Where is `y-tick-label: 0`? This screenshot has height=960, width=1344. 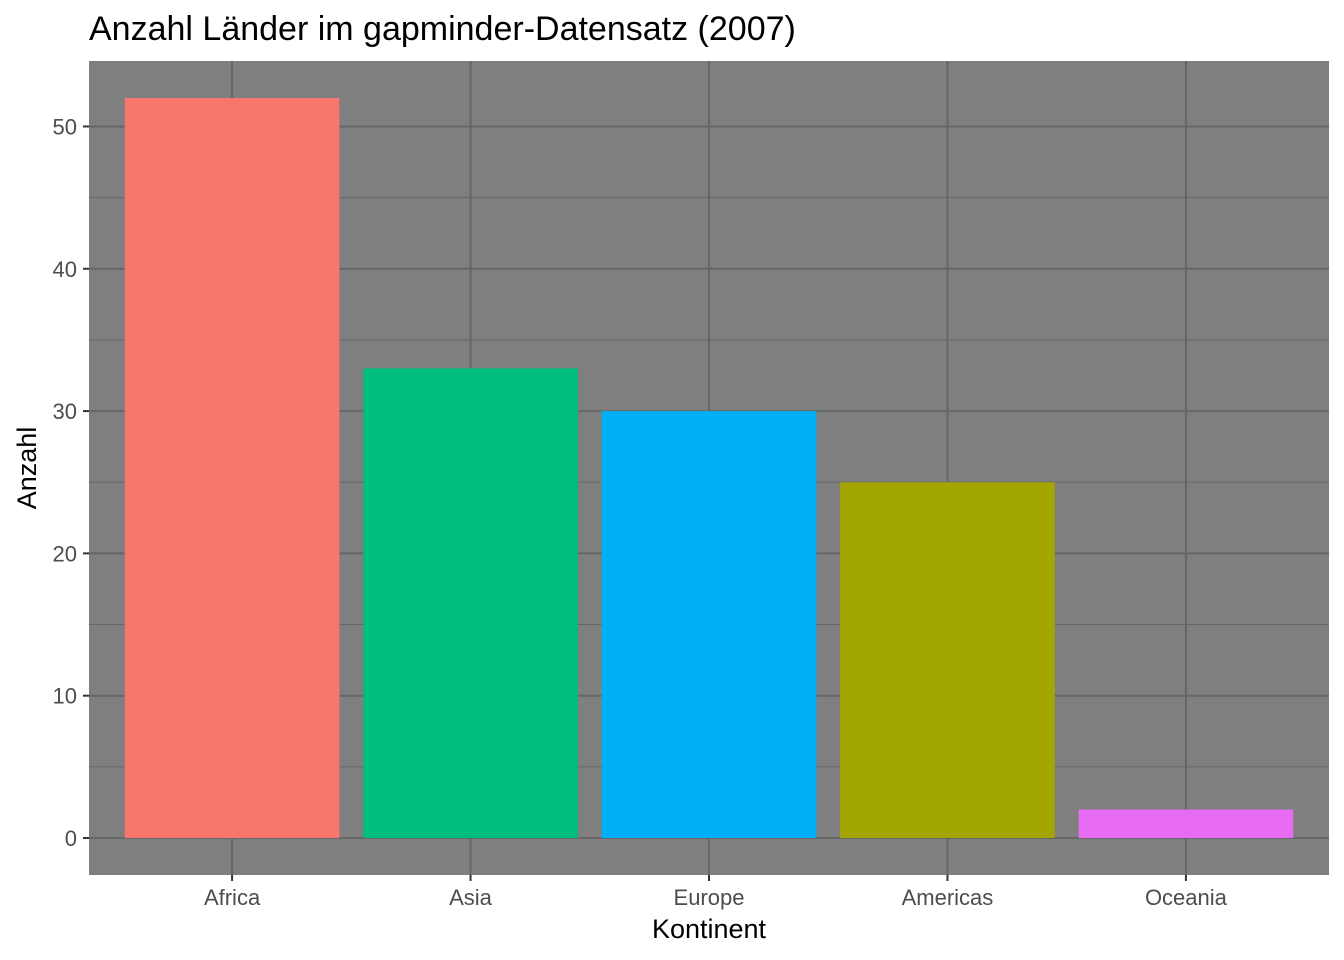 y-tick-label: 0 is located at coordinates (71, 838).